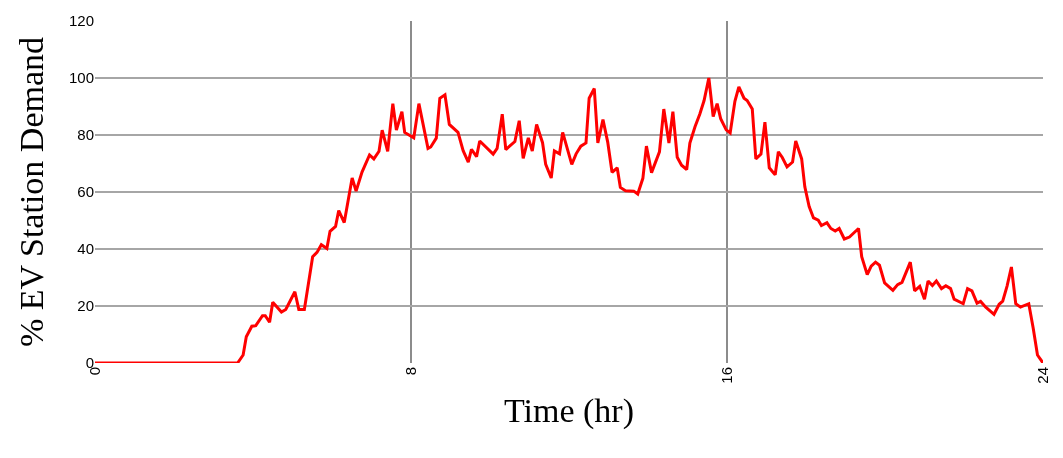  What do you see at coordinates (85, 249) in the screenshot?
I see `y-tick-label: 40` at bounding box center [85, 249].